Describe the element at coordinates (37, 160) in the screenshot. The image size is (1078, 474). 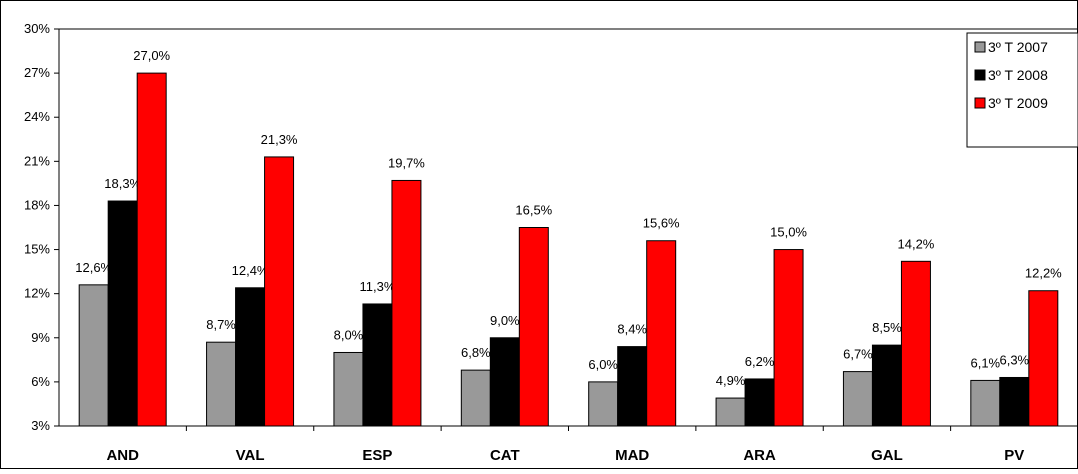
I see `y-tick-label: 21%` at that location.